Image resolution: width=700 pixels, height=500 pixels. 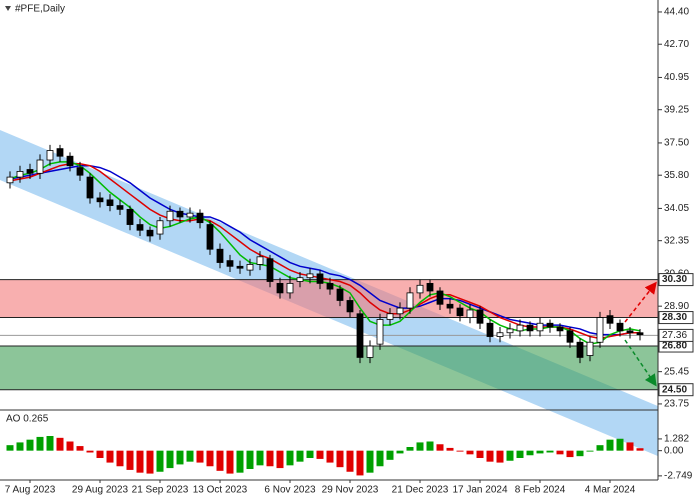 What do you see at coordinates (610, 490) in the screenshot?
I see `x-tick-label: 4 Mar 2024` at bounding box center [610, 490].